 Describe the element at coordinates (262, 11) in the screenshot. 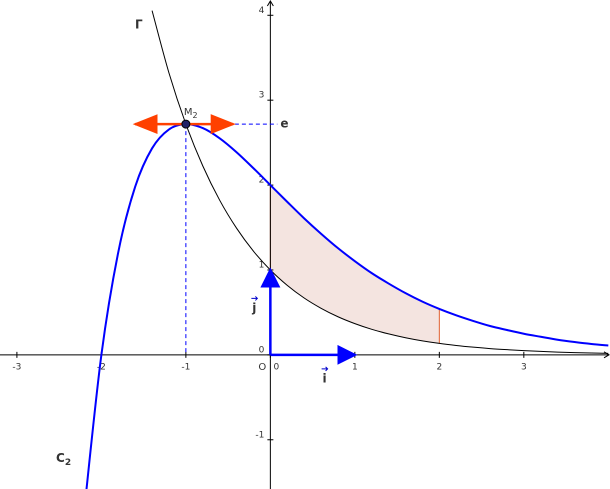

I see `y-tick-label: 4` at that location.